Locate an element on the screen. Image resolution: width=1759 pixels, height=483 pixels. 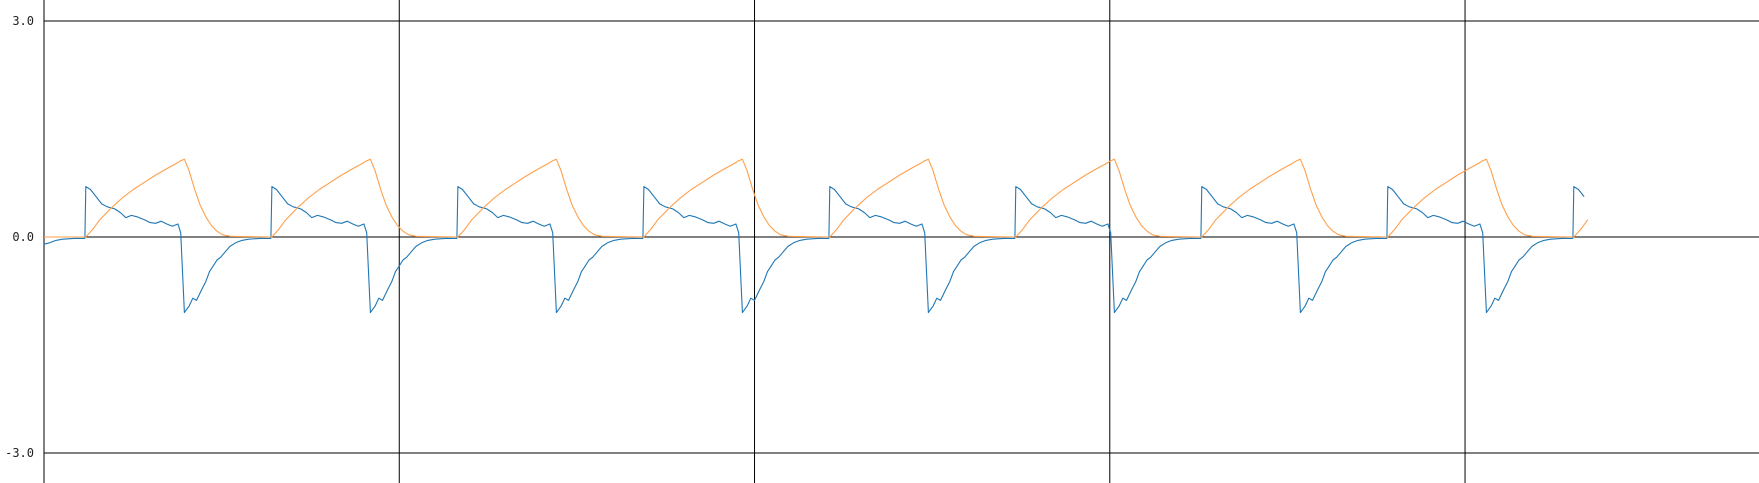
y-tick-label: -3.0 is located at coordinates (19, 453).